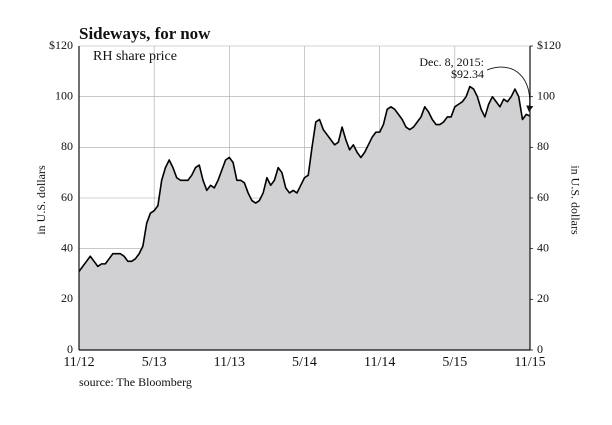 The image size is (612, 425). What do you see at coordinates (67, 298) in the screenshot?
I see `y-tick-label: 20` at bounding box center [67, 298].